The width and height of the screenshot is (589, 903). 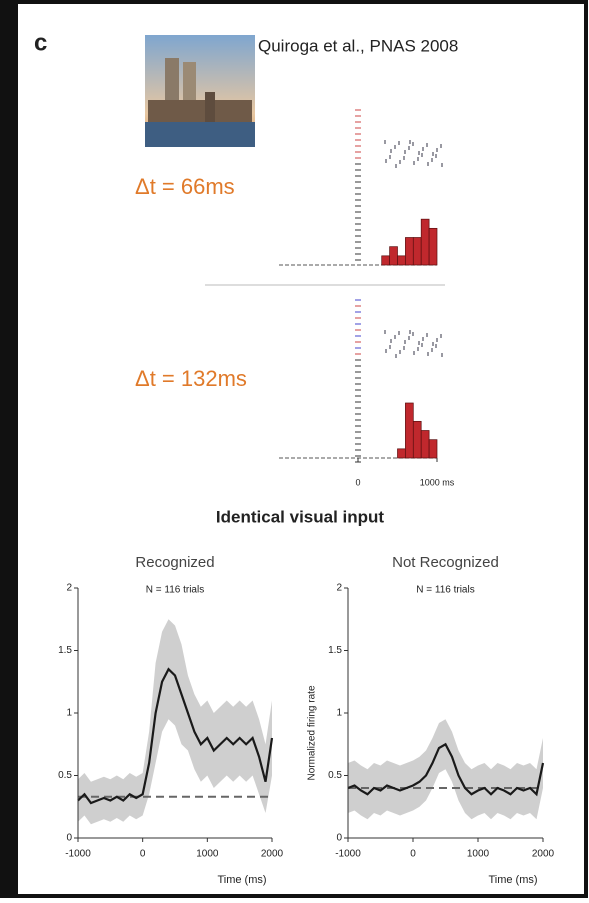 I want to click on y-axis-label: Normalized firing rate, so click(x=312, y=732).